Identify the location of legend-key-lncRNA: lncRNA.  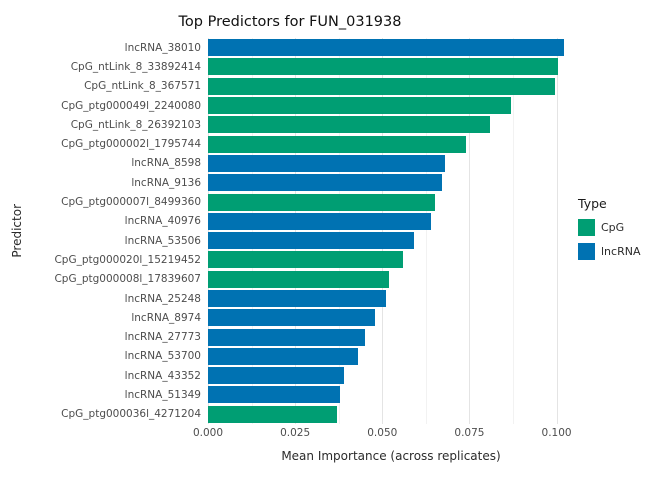
(622, 251).